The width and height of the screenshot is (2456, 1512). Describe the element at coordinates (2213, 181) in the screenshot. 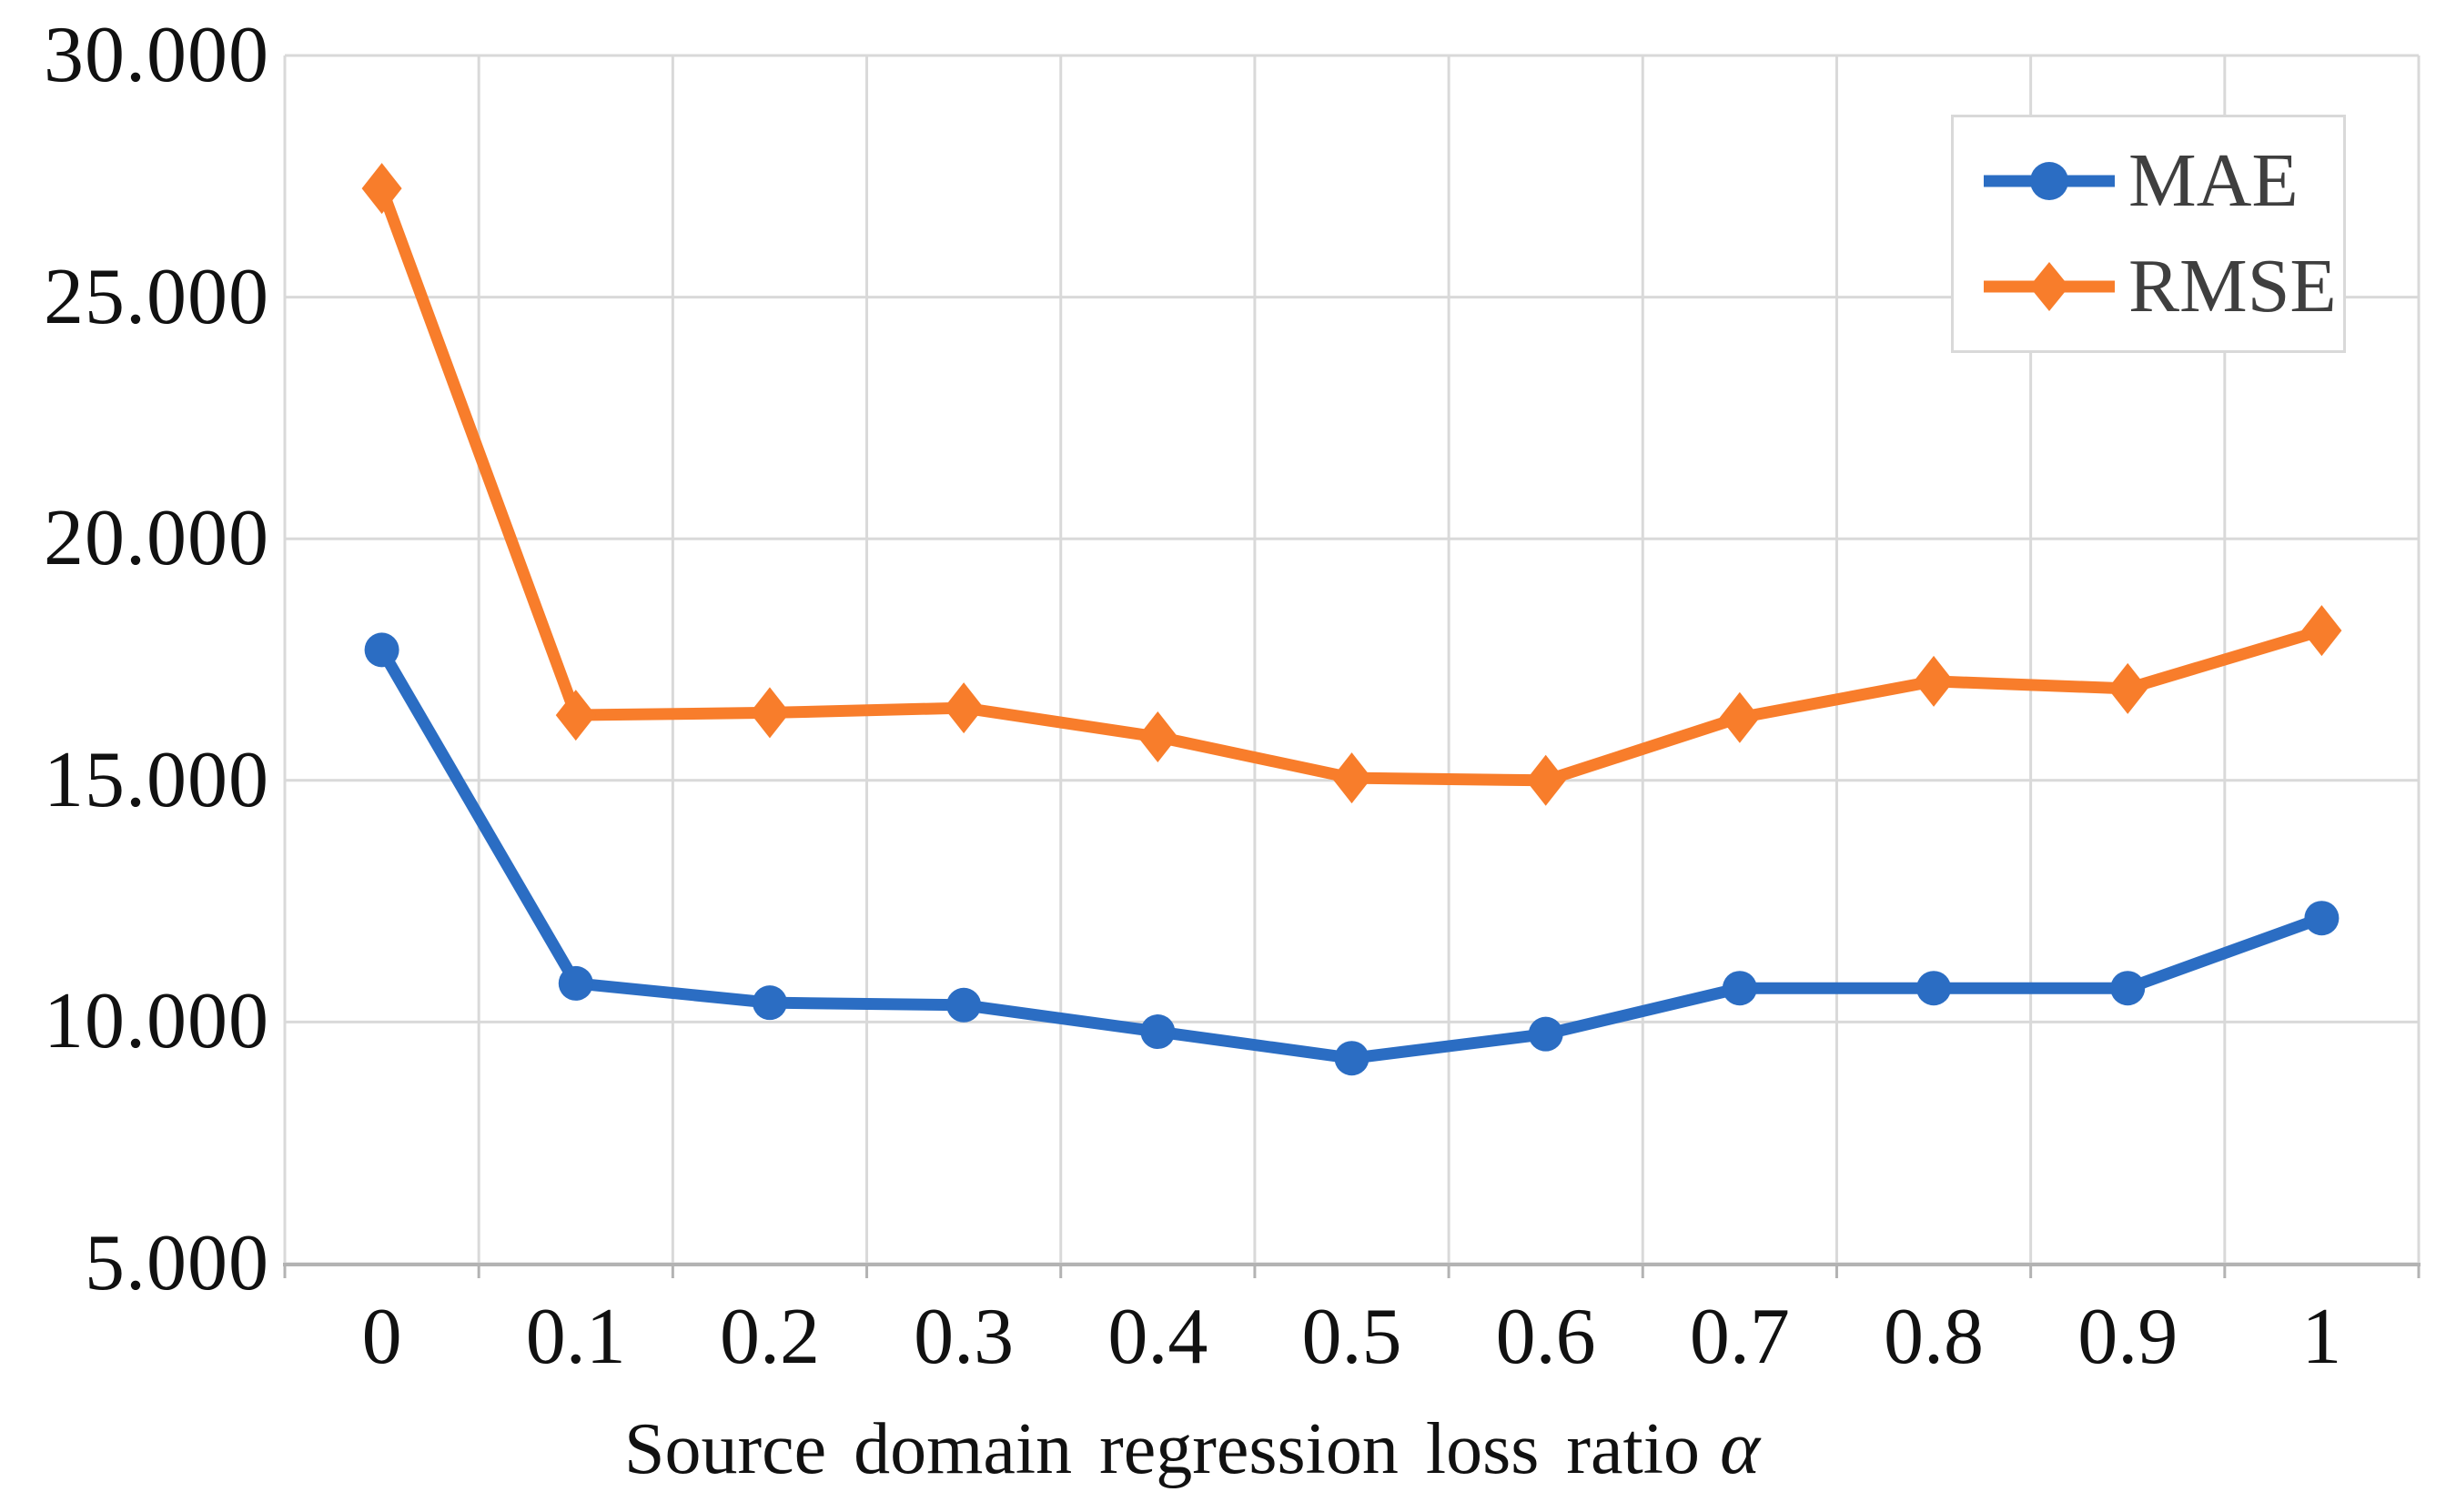

I see `legend-label-mae: MAE` at that location.